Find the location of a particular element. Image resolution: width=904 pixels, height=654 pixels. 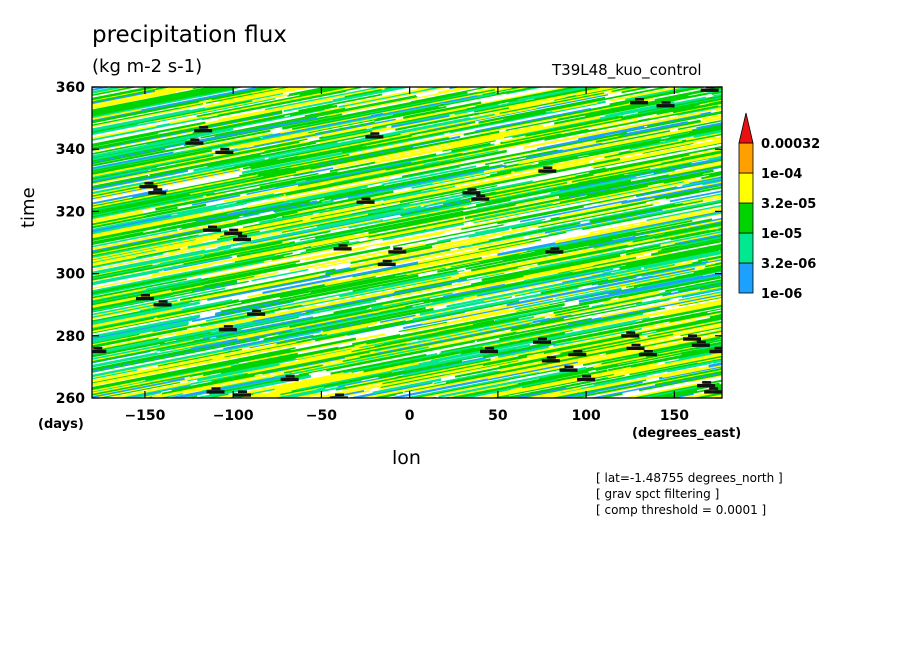

y-tick-label: 340 is located at coordinates (70, 150).